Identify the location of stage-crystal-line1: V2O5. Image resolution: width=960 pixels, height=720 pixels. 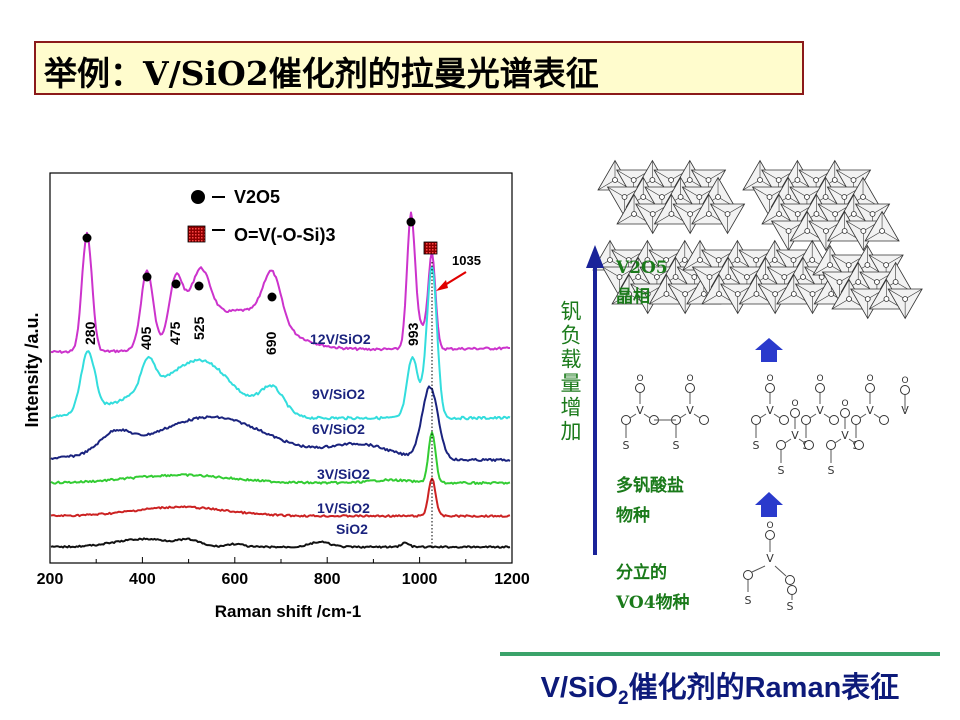
(641, 268).